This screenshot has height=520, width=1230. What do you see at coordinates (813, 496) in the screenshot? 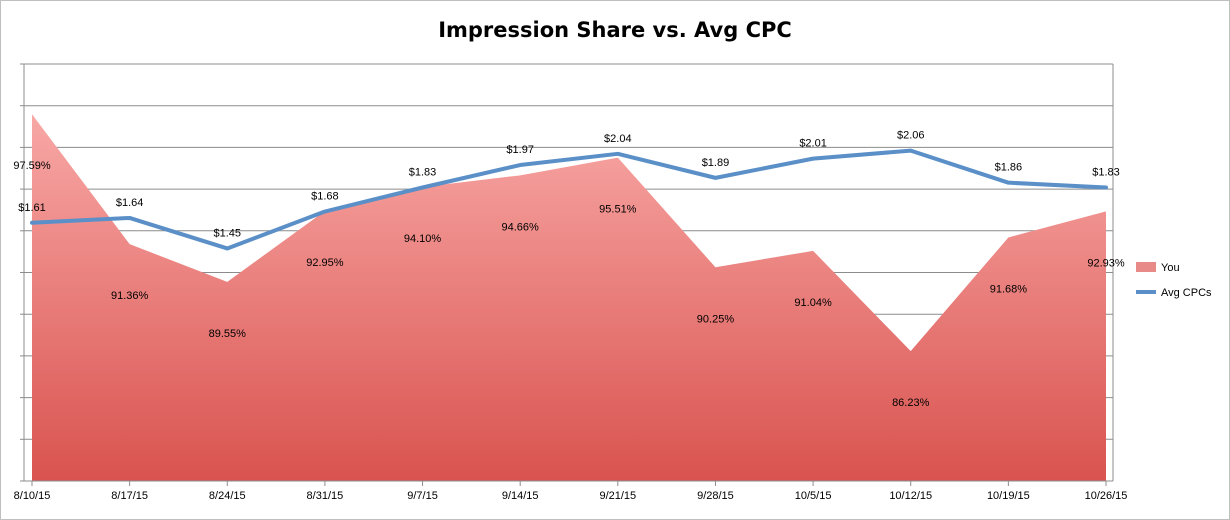
I see `x-tick-label: 10/5/15` at bounding box center [813, 496].